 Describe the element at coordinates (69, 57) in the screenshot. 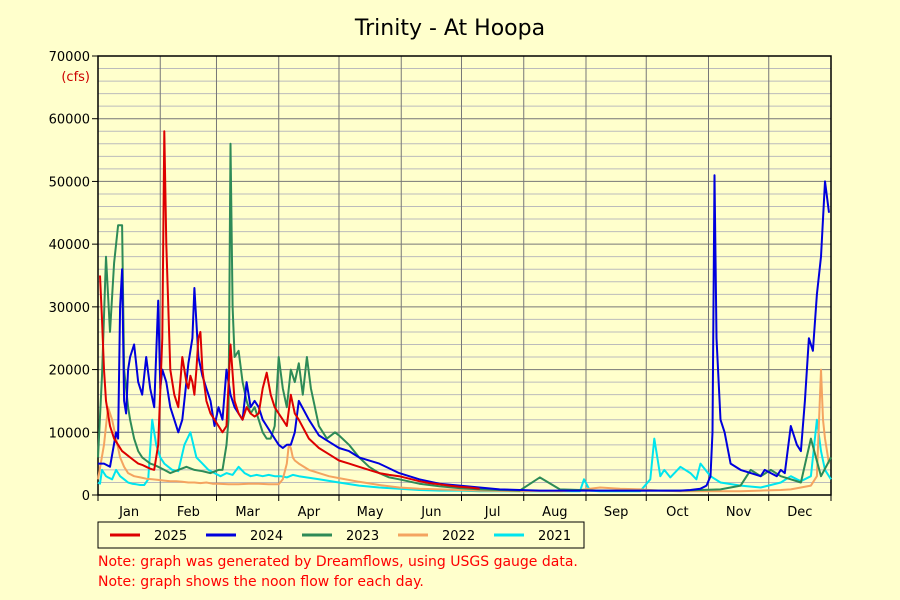

I see `y-tick-label: 70000` at that location.